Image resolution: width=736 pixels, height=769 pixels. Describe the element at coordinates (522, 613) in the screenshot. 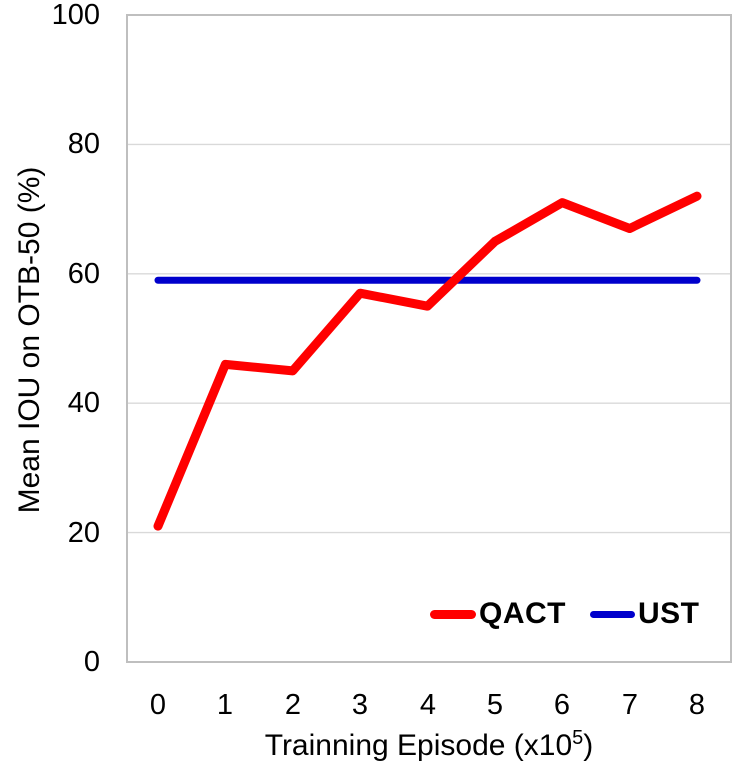

I see `legend-label-qact: QACT` at that location.